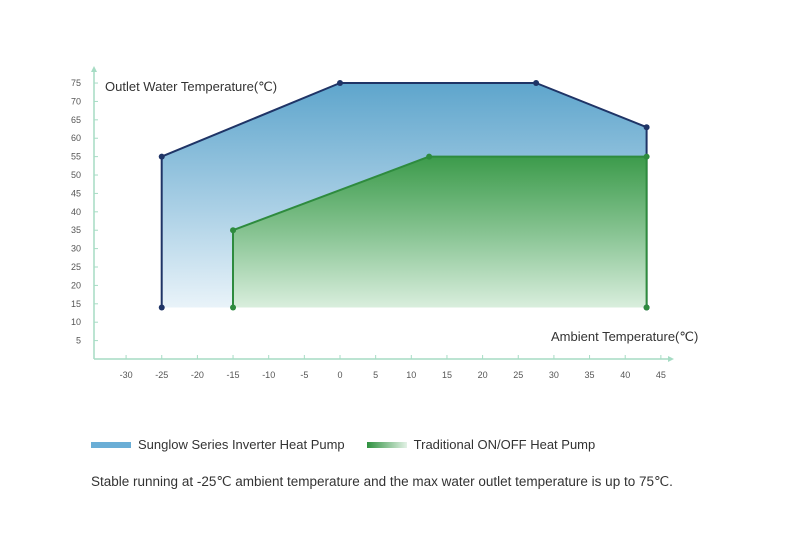 The width and height of the screenshot is (812, 536). What do you see at coordinates (411, 375) in the screenshot?
I see `x-tick-label: 10` at bounding box center [411, 375].